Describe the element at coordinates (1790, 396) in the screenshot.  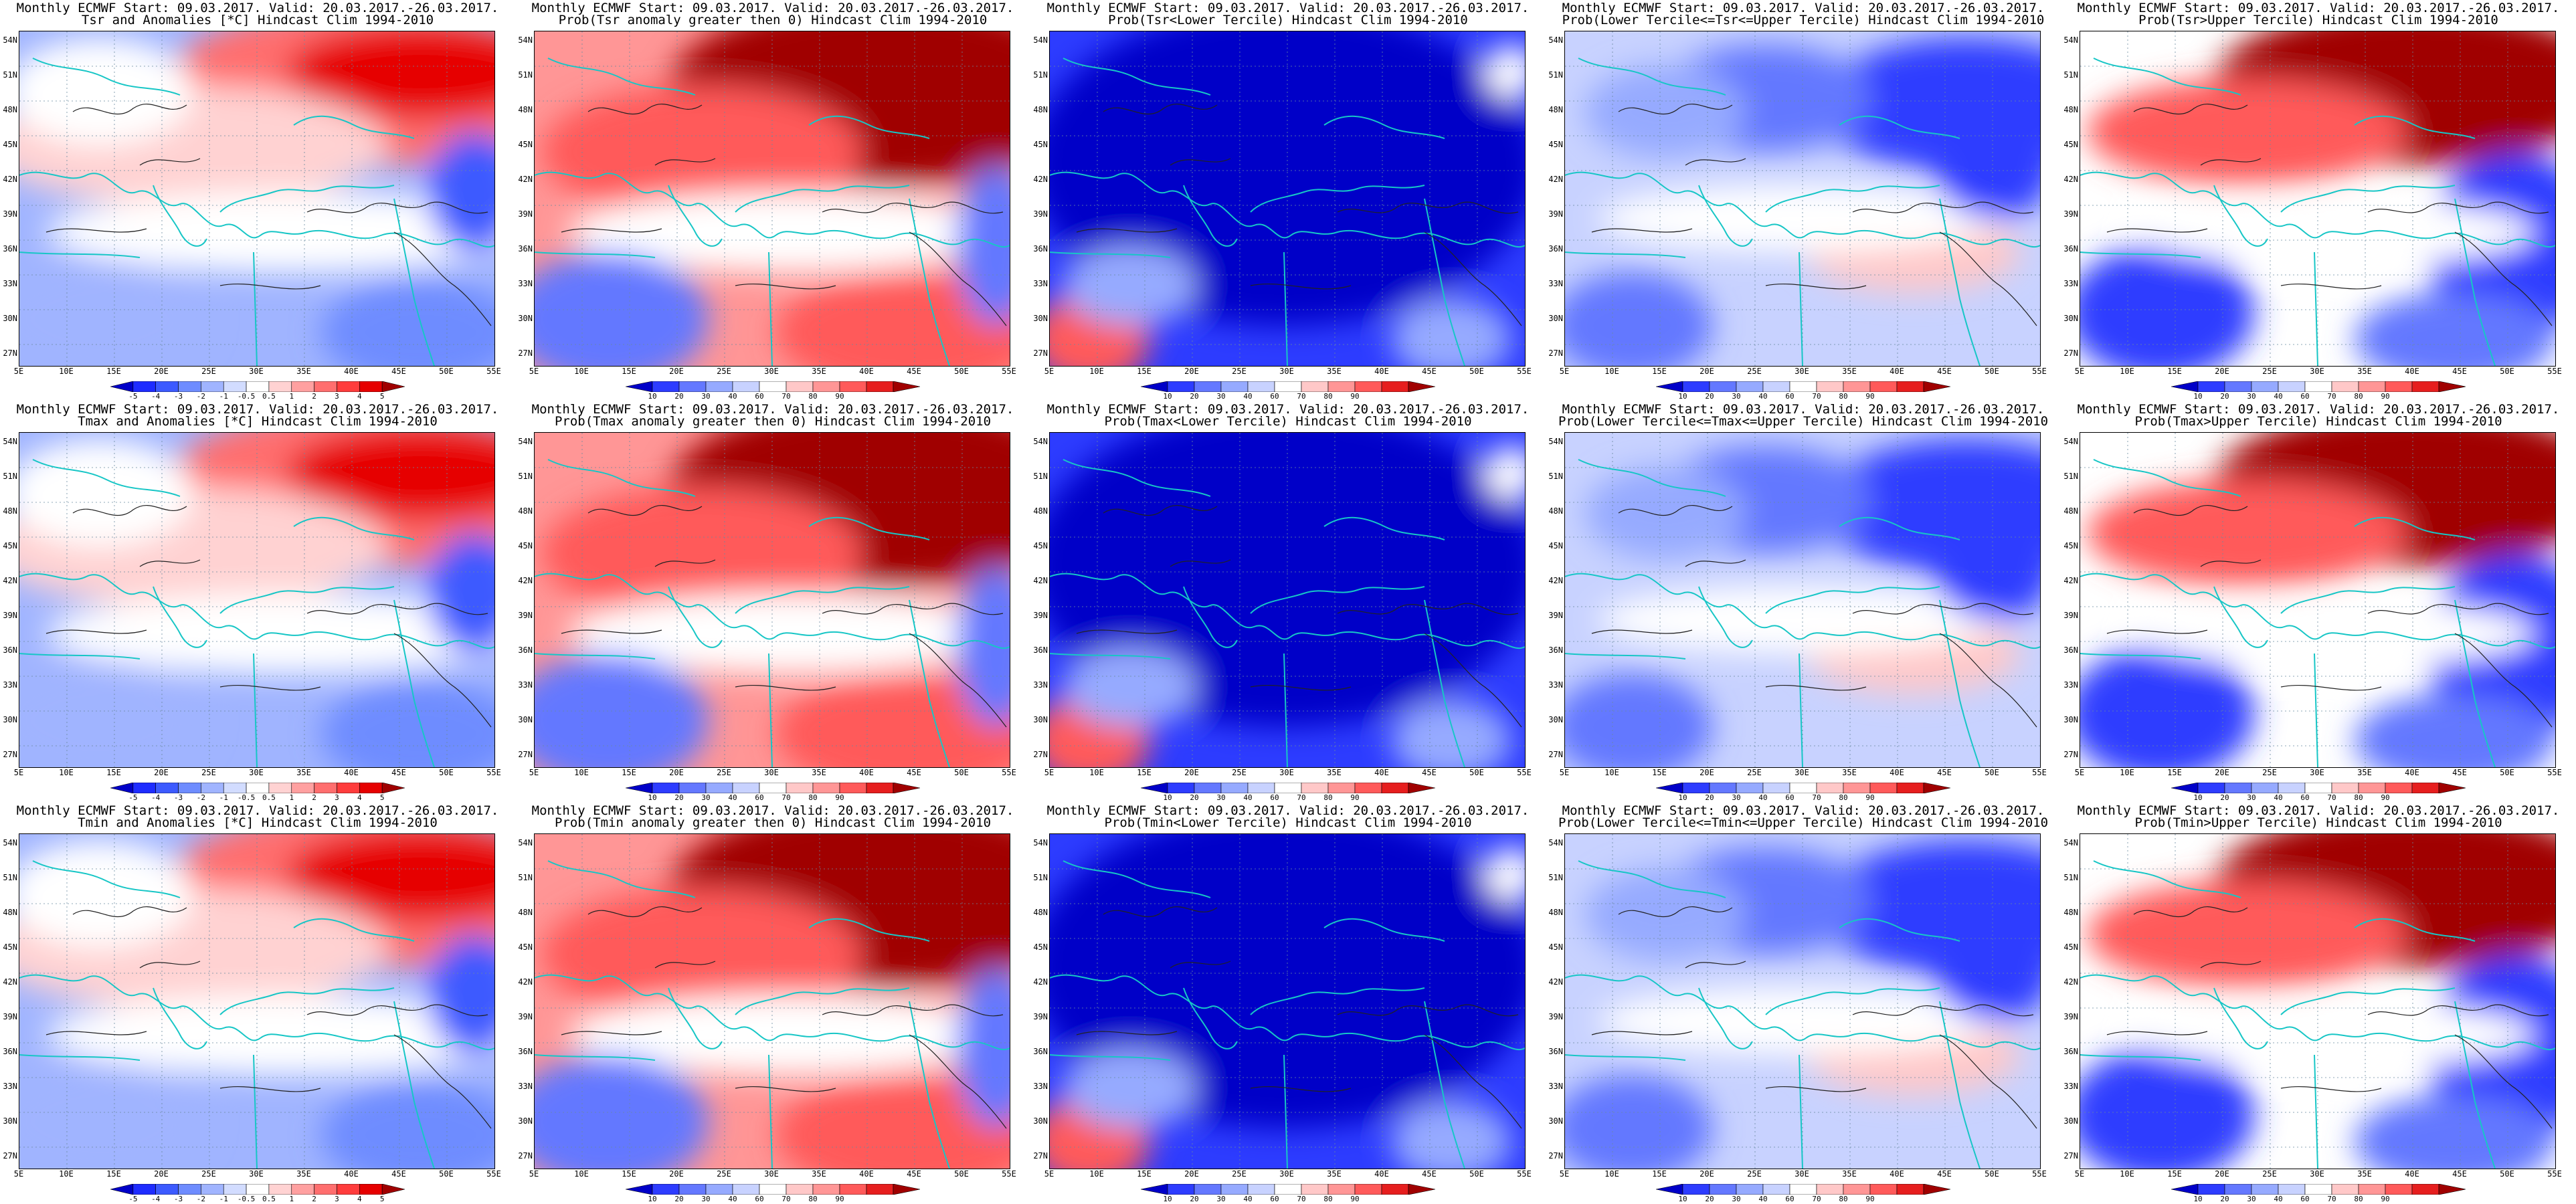
I see `colorbar-tick-label: 60` at that location.